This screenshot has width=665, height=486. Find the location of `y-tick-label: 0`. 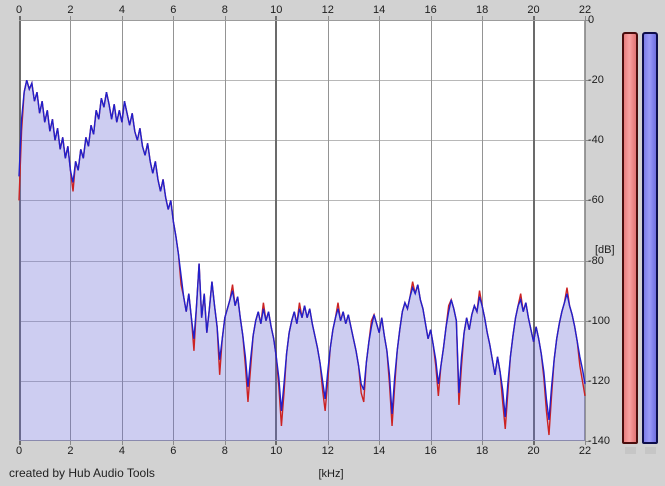

y-tick-label: 0 is located at coordinates (591, 20).